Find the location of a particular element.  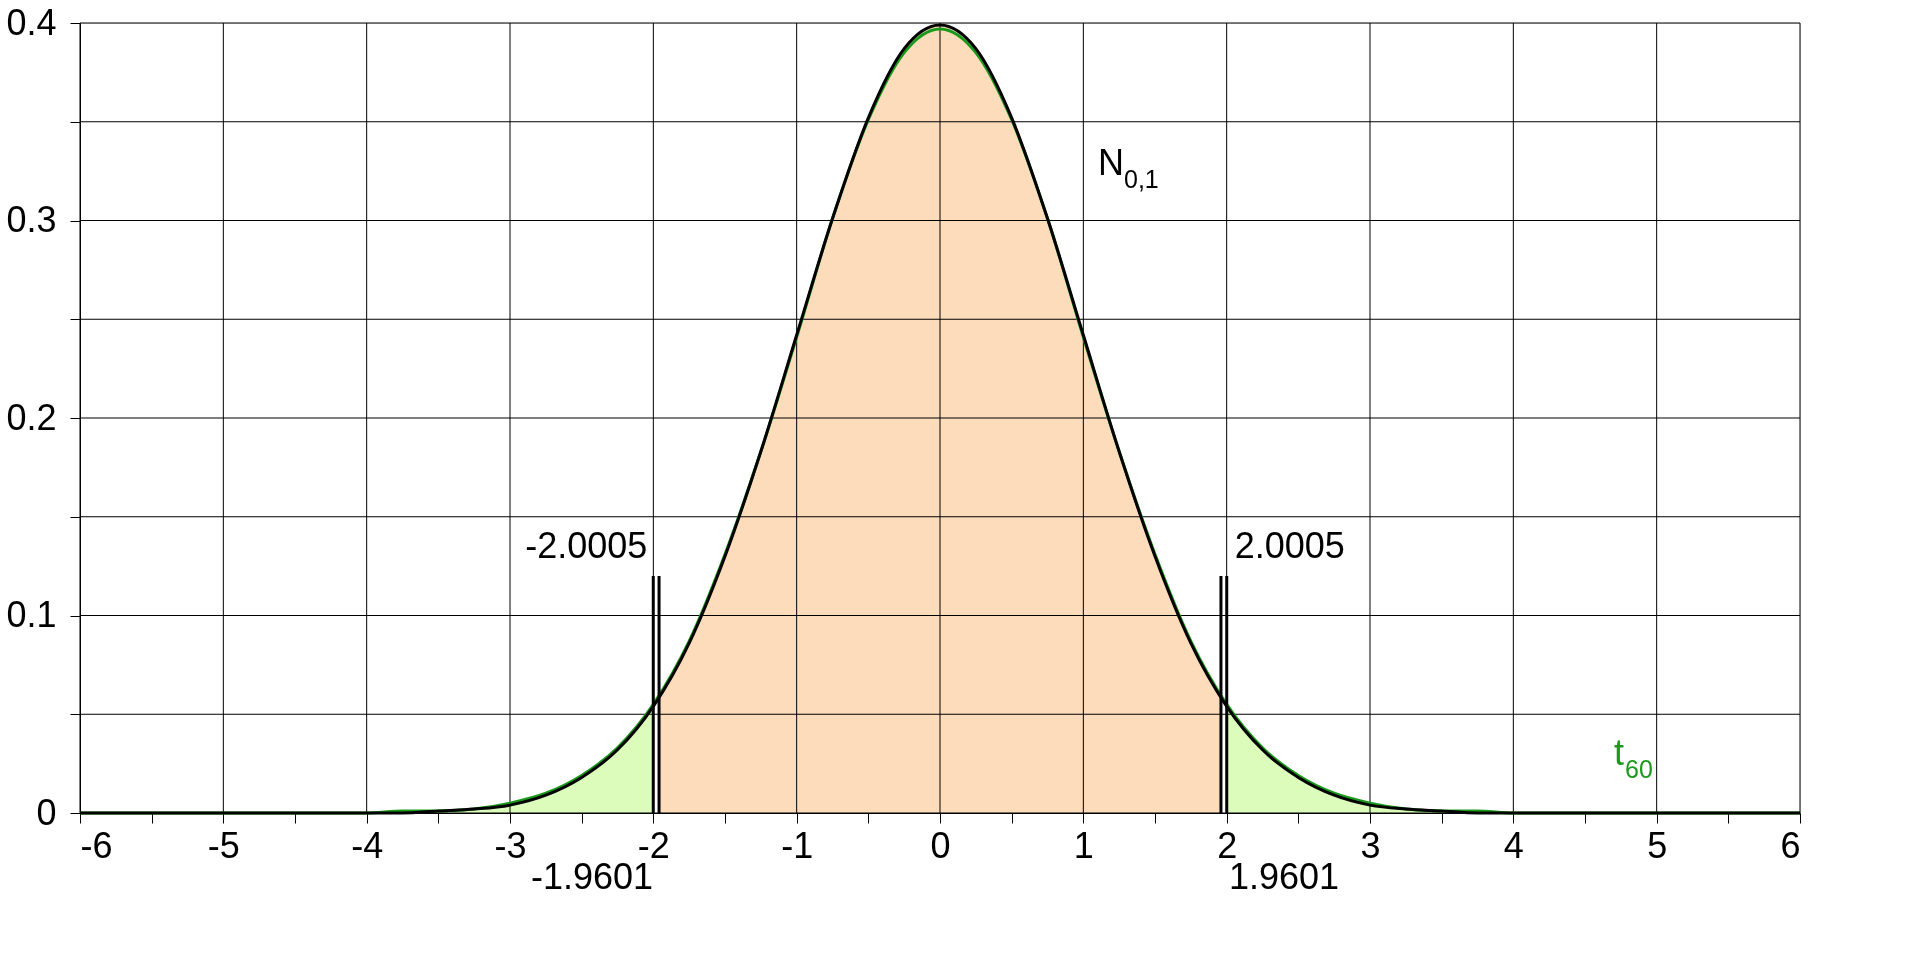

y-tick-label: 0.3 is located at coordinates (31, 219).